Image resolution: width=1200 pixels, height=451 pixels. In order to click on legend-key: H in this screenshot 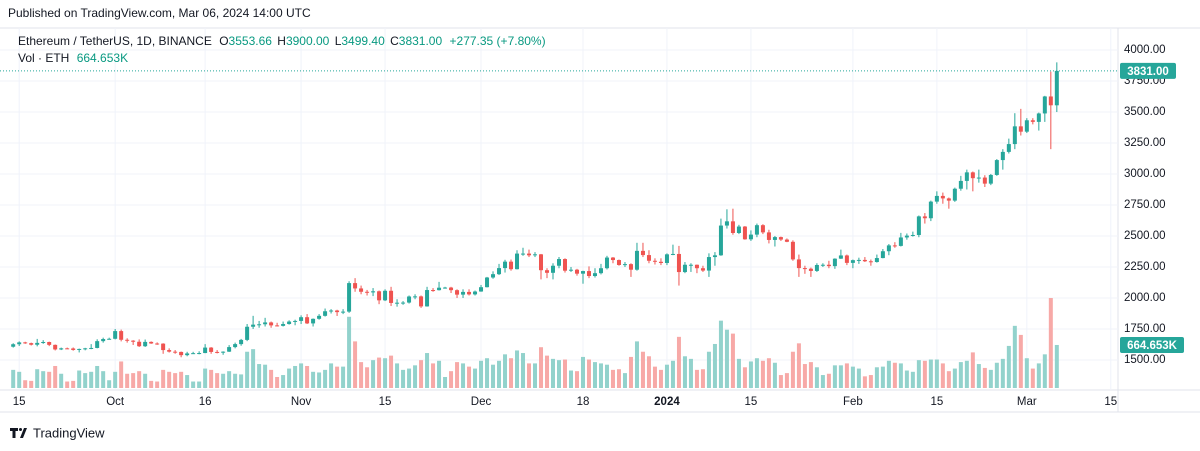, I will do `click(281, 41)`.